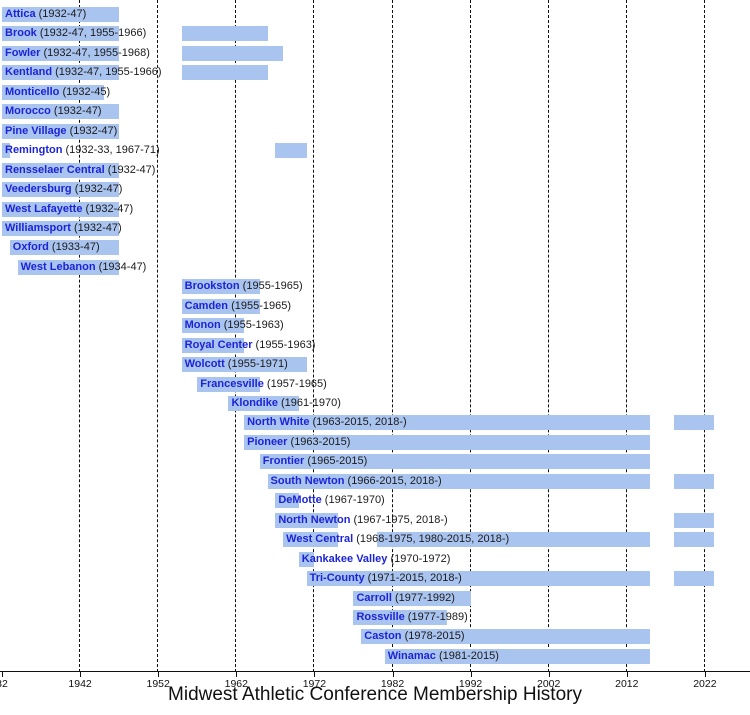  What do you see at coordinates (375, 150) in the screenshot?
I see `timeline-row: Remington (1932-33, 1967-71)` at bounding box center [375, 150].